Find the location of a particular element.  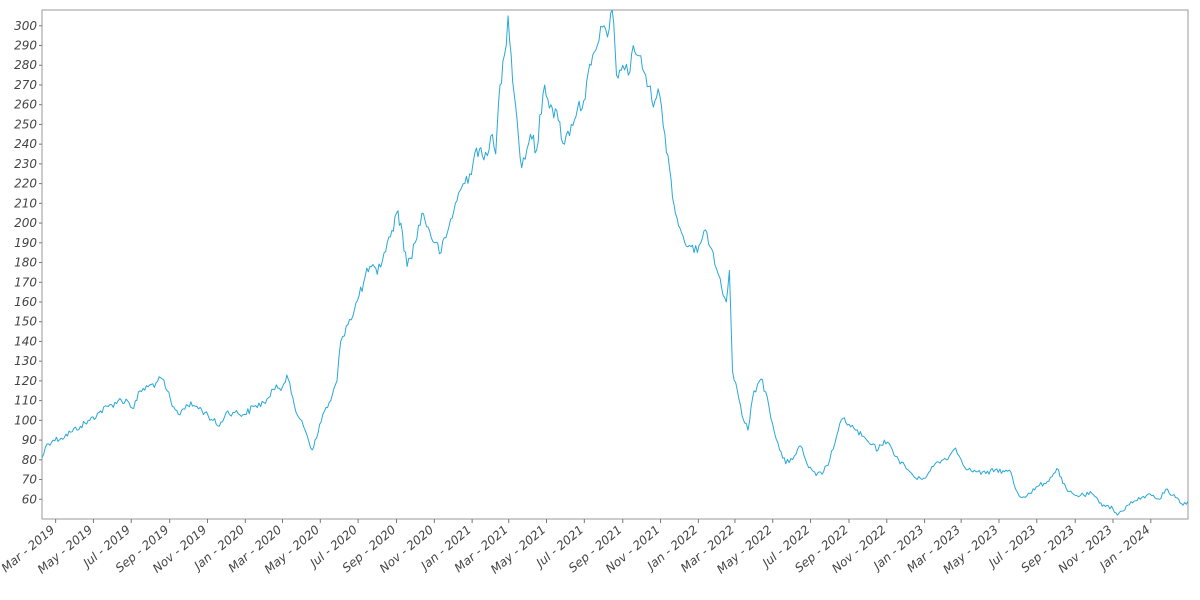

y-tick-label: 190 is located at coordinates (25, 243).